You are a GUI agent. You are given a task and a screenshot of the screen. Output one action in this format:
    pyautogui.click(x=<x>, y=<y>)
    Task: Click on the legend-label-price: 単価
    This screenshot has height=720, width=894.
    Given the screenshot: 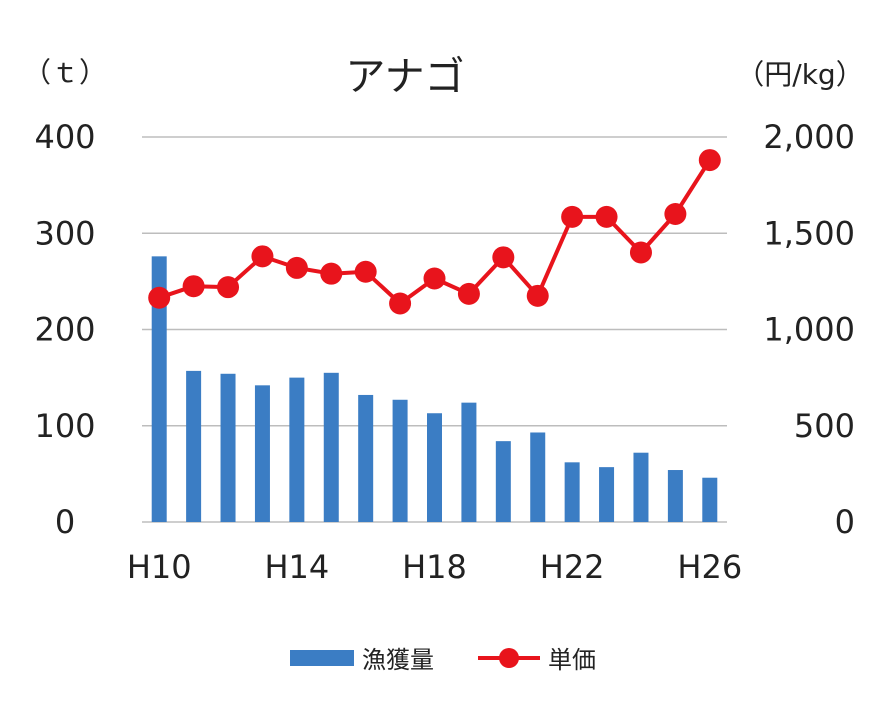 What is the action you would take?
    pyautogui.click(x=572, y=660)
    